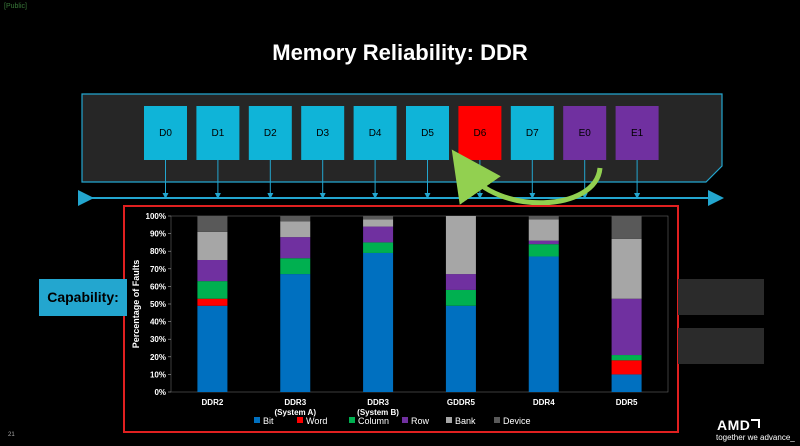 The width and height of the screenshot is (800, 446). What do you see at coordinates (721, 297) in the screenshot?
I see `side-panel-top` at bounding box center [721, 297].